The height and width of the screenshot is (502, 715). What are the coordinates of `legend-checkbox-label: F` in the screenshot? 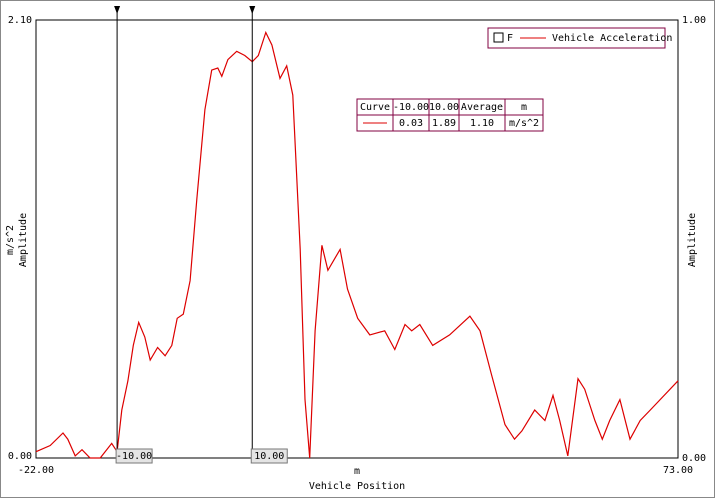 It's located at (510, 38).